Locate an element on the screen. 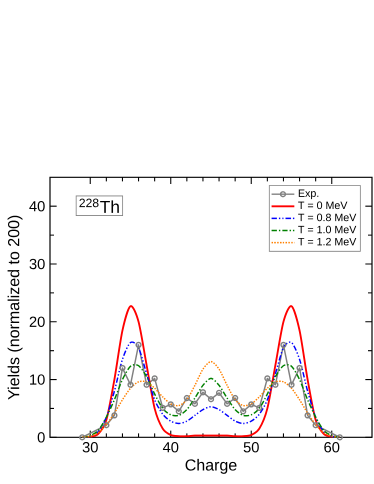  legend-label: T = 1.2 MeV is located at coordinates (327, 242).